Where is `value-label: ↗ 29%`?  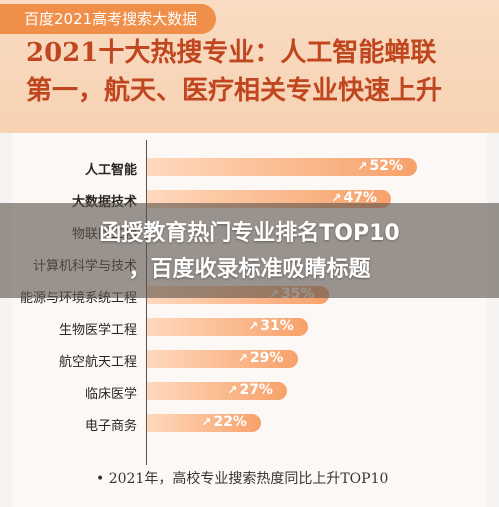 value-label: ↗ 29% is located at coordinates (261, 358).